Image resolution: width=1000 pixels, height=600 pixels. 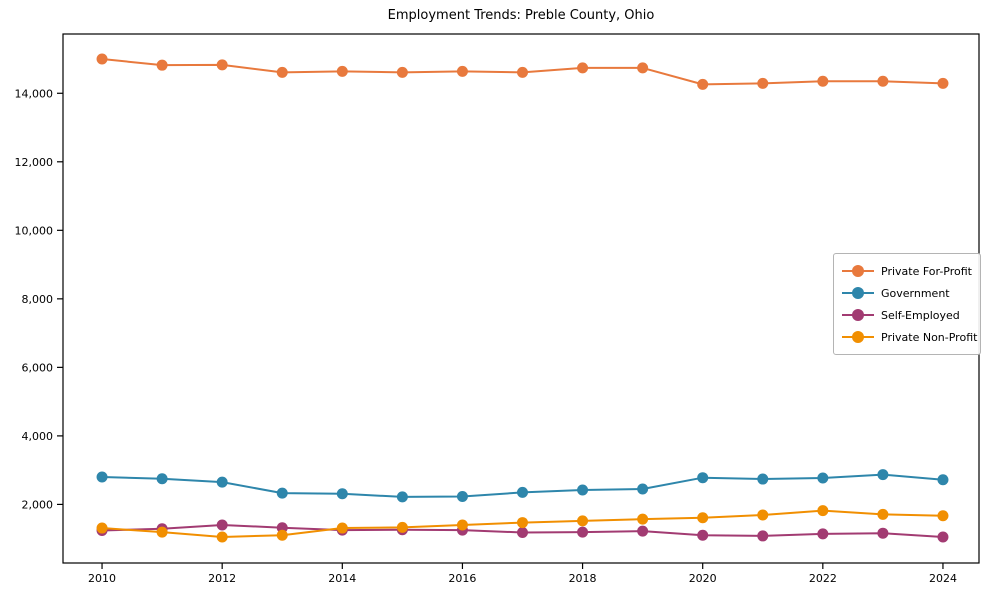 What do you see at coordinates (462, 578) in the screenshot?
I see `x-tick-label: 2016` at bounding box center [462, 578].